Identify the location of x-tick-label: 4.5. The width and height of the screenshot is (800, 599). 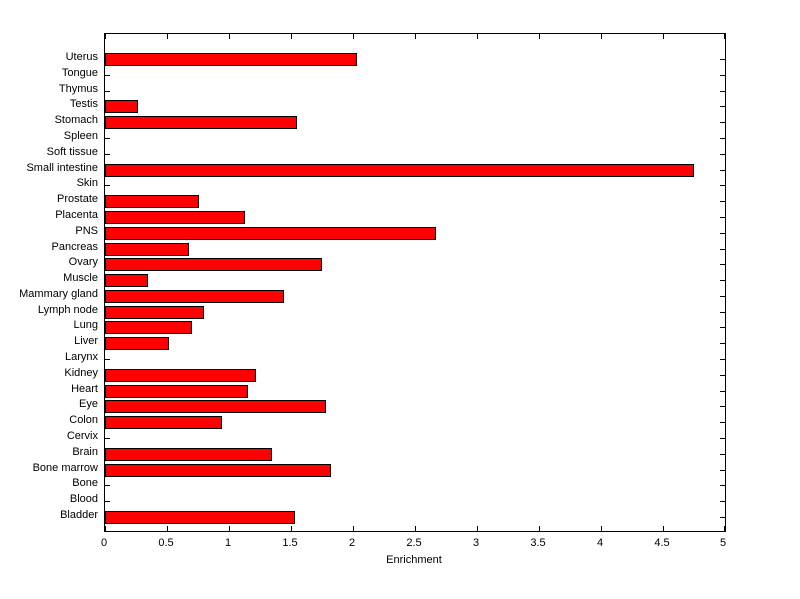
(662, 543).